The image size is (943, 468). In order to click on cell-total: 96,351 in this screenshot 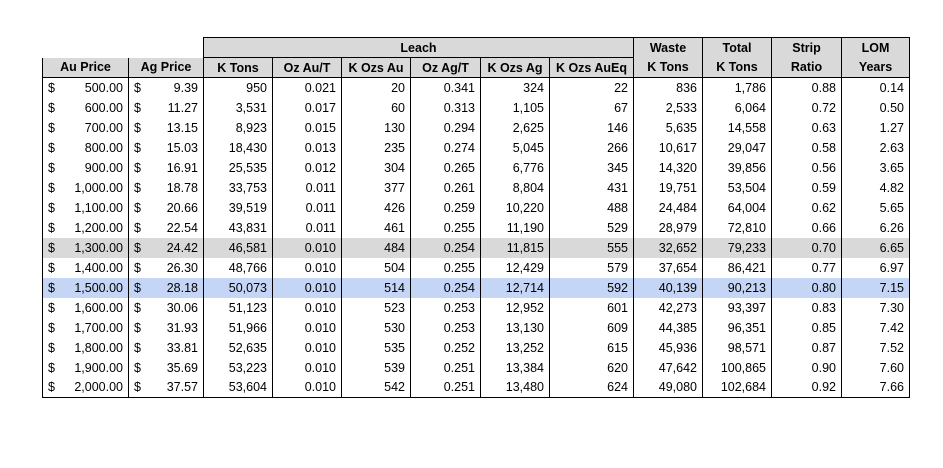, I will do `click(737, 327)`.